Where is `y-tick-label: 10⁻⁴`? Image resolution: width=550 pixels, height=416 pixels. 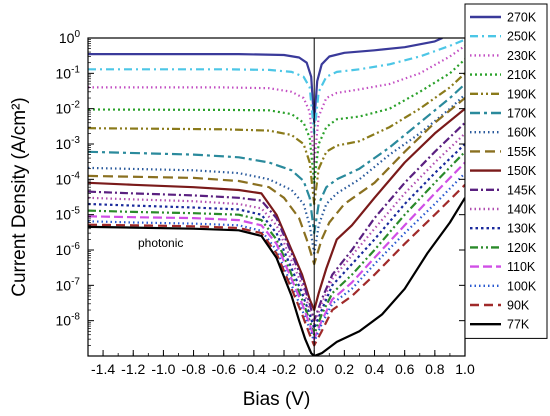
y-tick-label: 10⁻⁴ is located at coordinates (68, 178).